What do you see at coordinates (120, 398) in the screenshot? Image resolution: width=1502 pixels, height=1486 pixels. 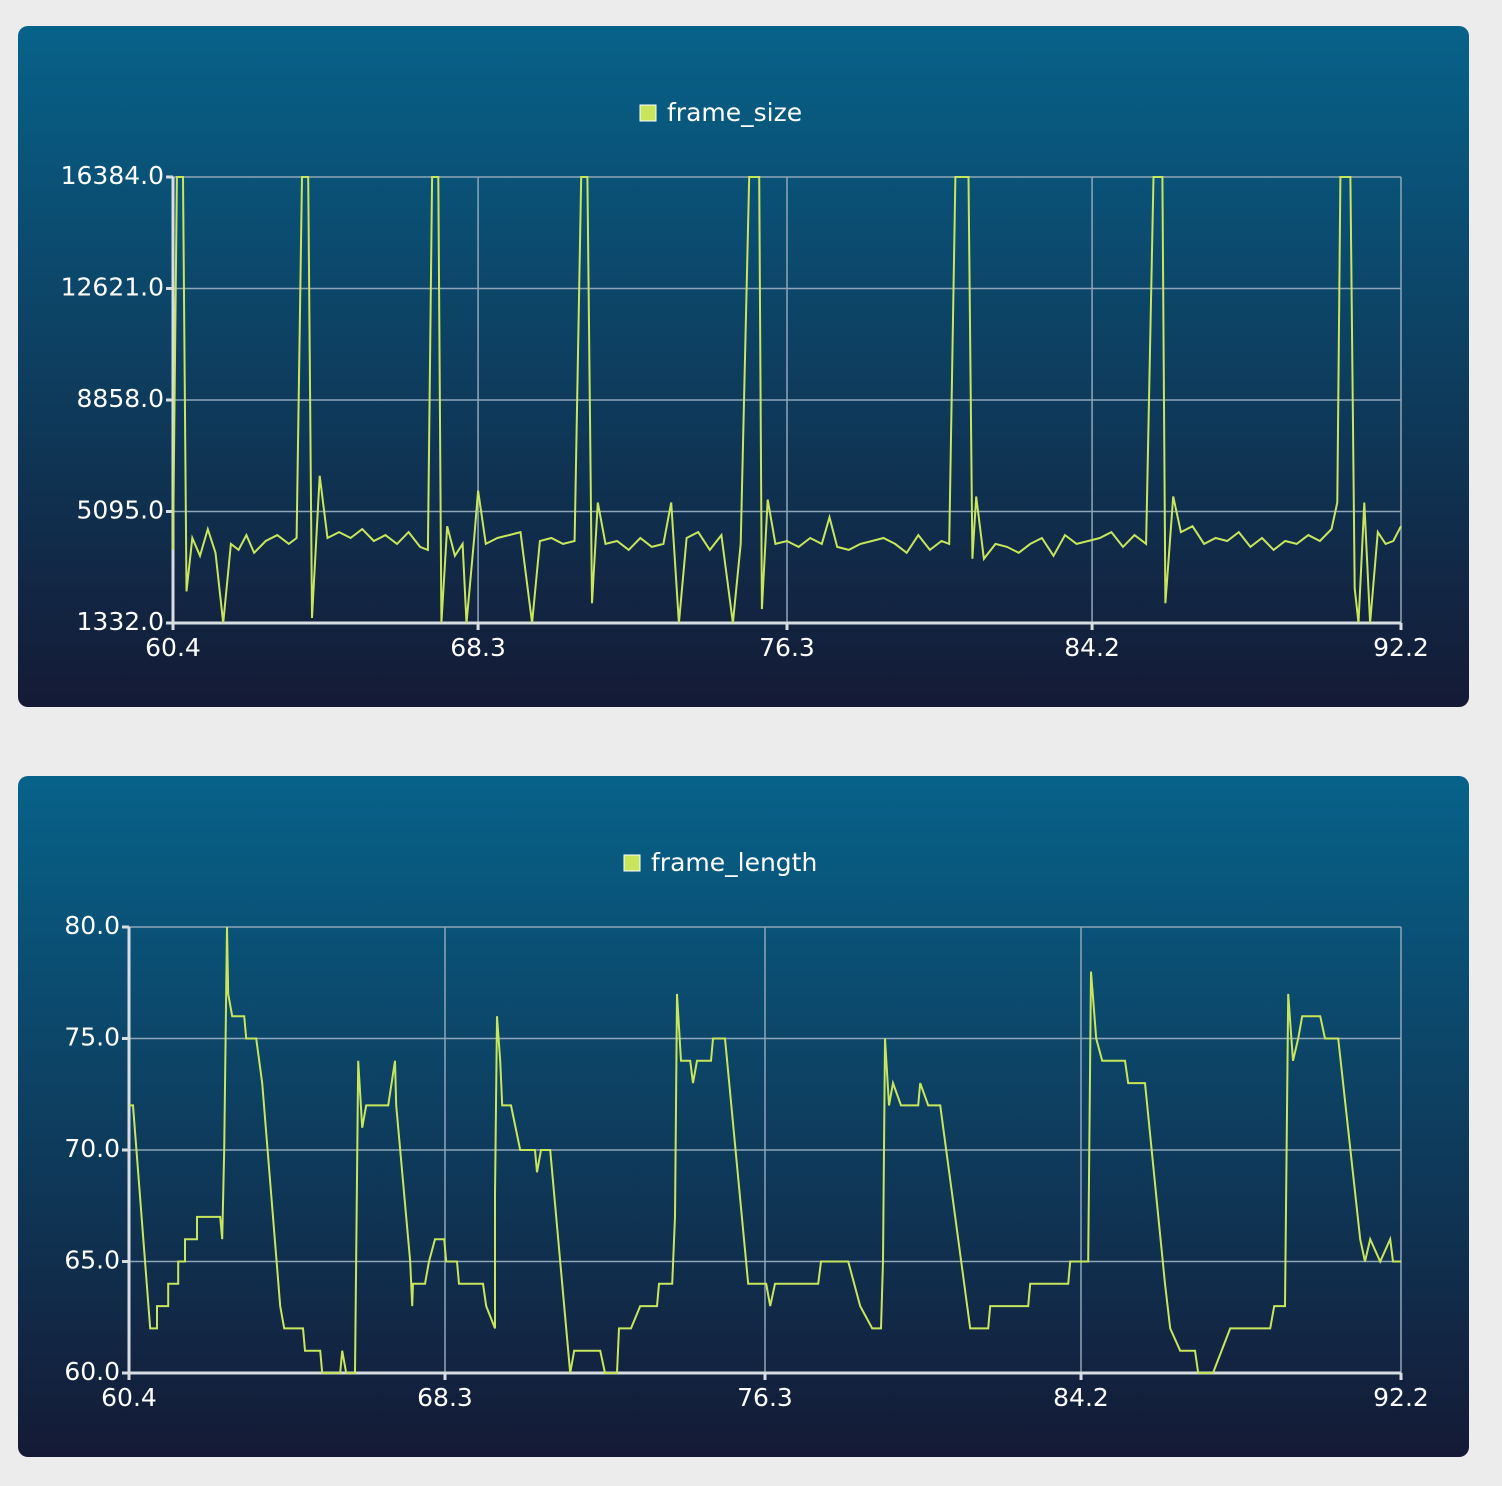 I see `y-tick-label: 8858.0` at bounding box center [120, 398].